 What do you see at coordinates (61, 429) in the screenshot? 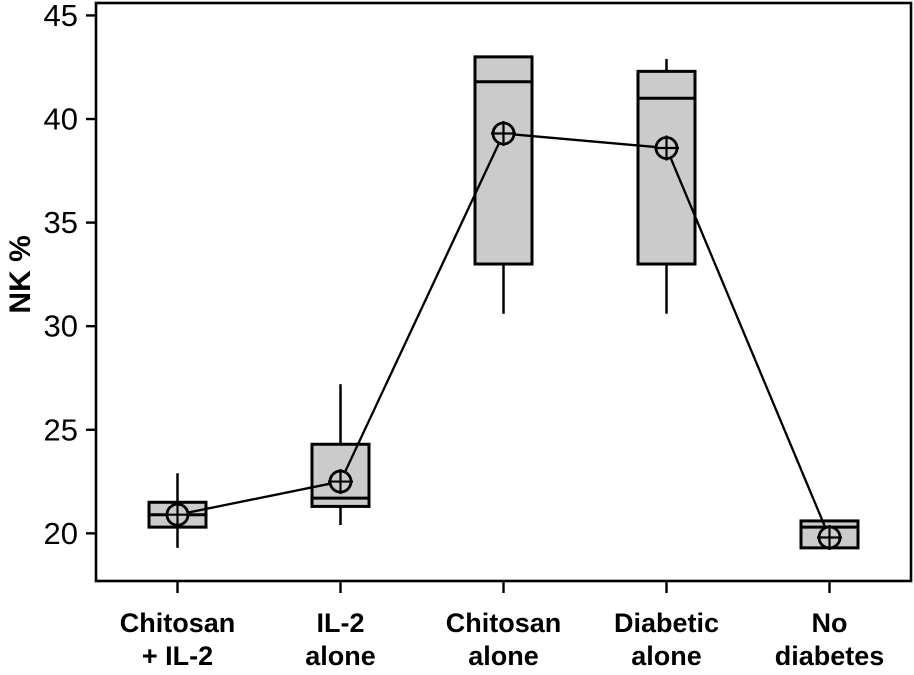
I see `y-tick-label: 25` at bounding box center [61, 429].